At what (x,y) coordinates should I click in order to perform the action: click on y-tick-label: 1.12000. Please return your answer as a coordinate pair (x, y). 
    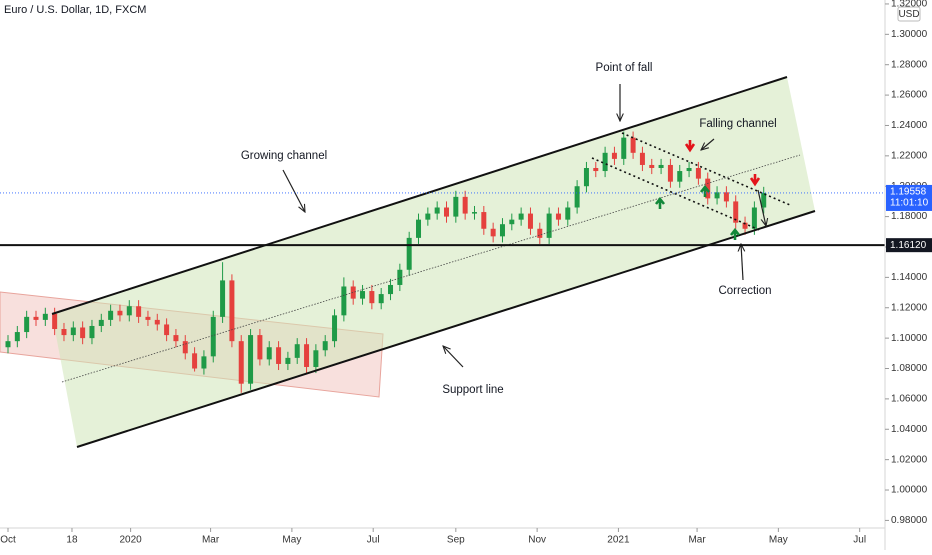
    Looking at the image, I should click on (909, 307).